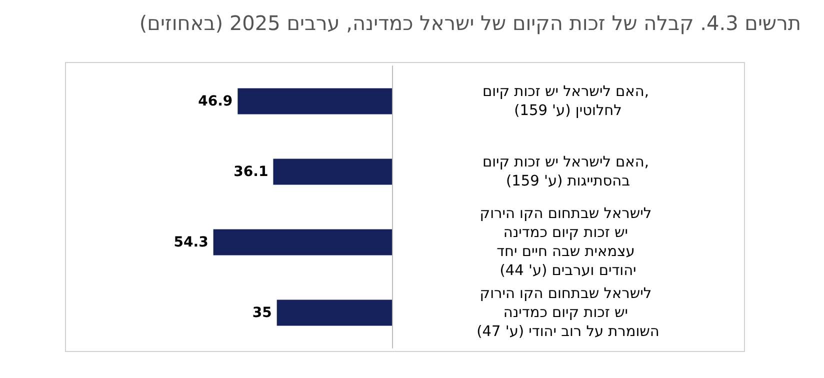 The height and width of the screenshot is (378, 824). I want to click on data-label: 54.3, so click(191, 242).